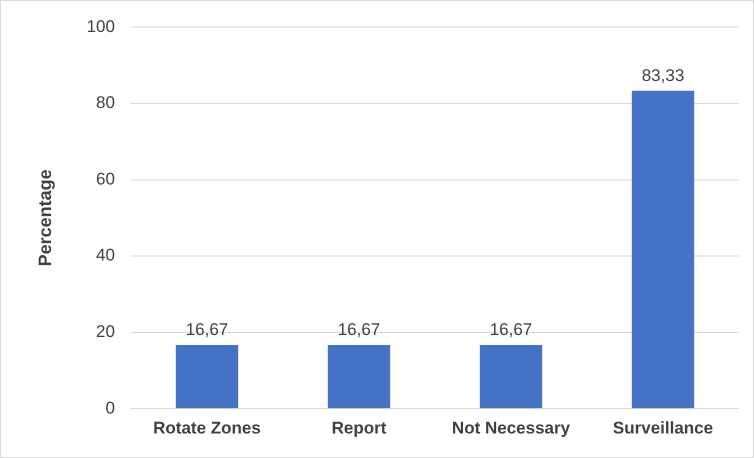  Describe the element at coordinates (105, 332) in the screenshot. I see `y-tick-label: 20` at that location.